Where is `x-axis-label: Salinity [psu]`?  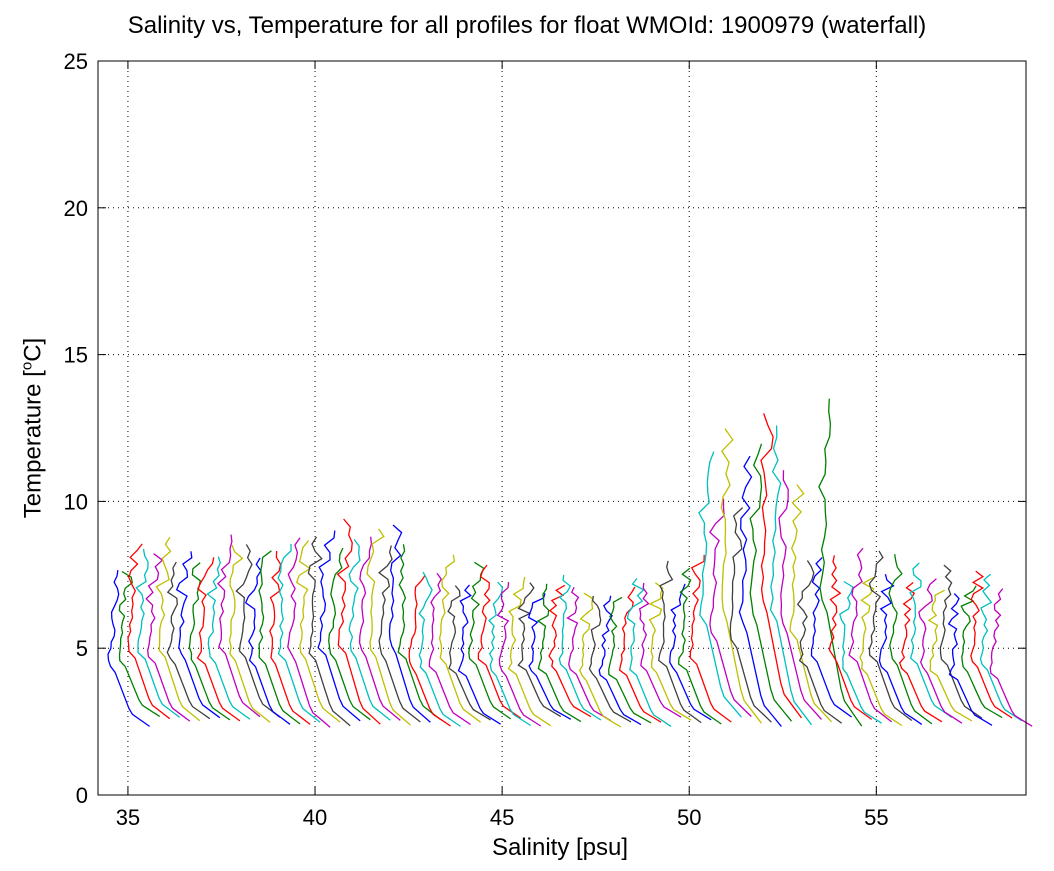 x-axis-label: Salinity [psu] is located at coordinates (560, 847).